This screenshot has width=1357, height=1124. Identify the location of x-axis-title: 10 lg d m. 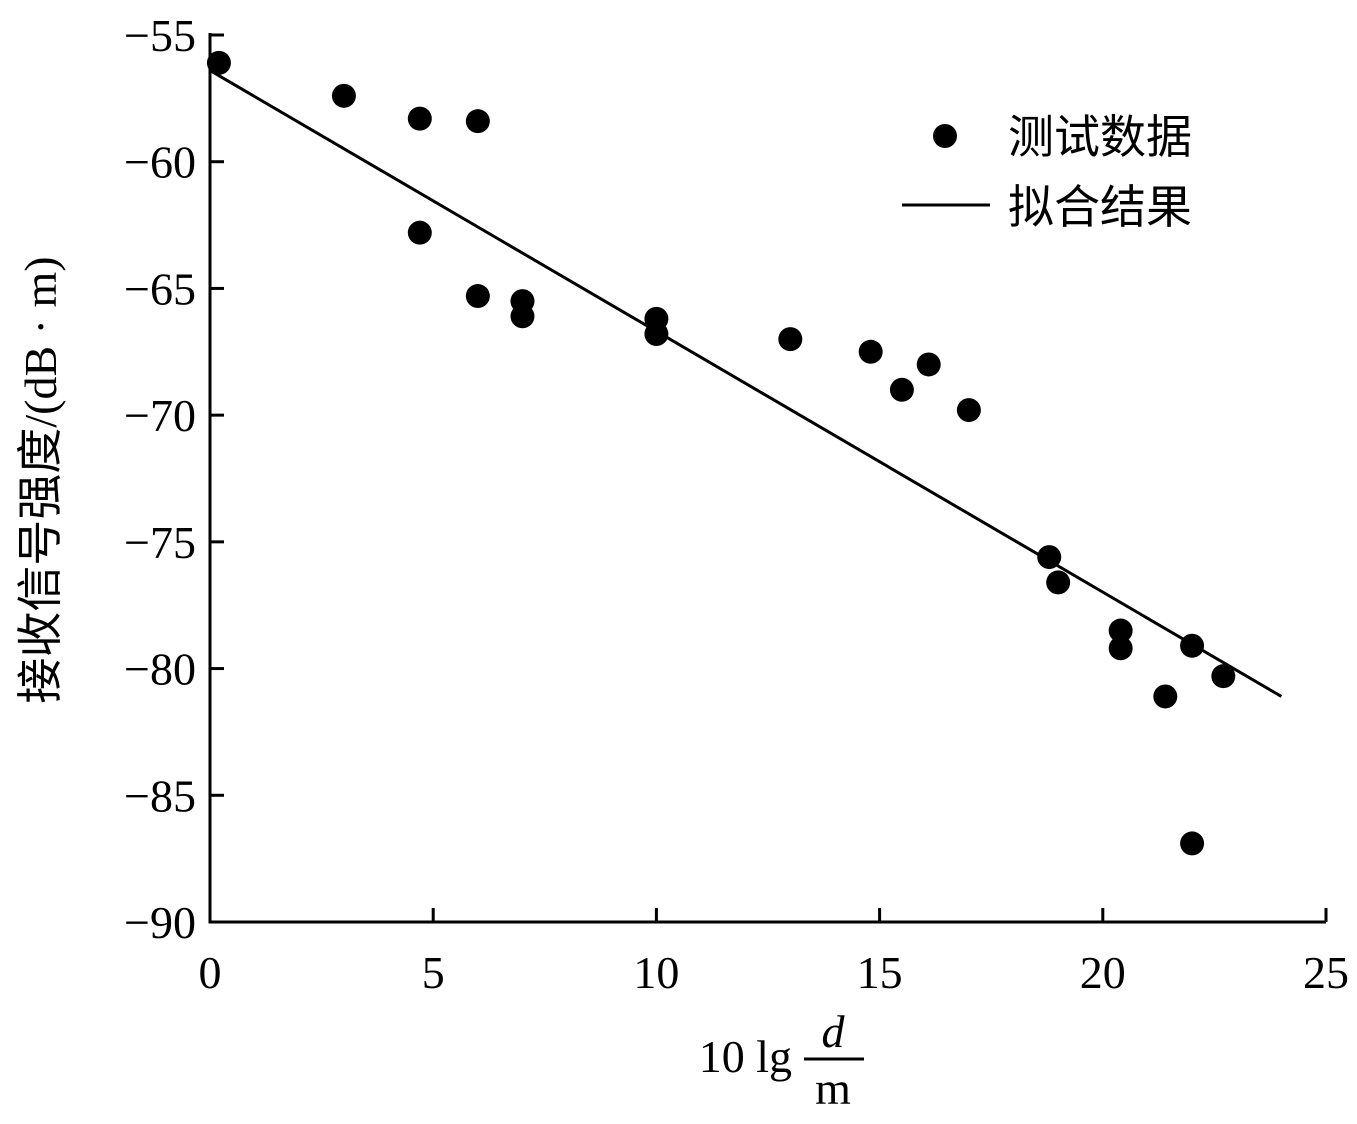
(781, 1060).